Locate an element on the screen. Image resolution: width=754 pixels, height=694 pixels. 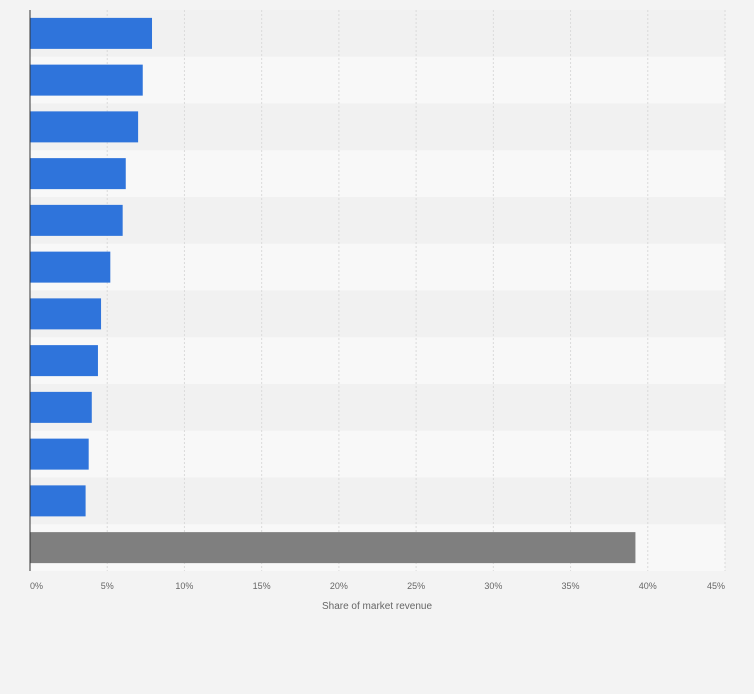
x-tick-label: 20% is located at coordinates (339, 586).